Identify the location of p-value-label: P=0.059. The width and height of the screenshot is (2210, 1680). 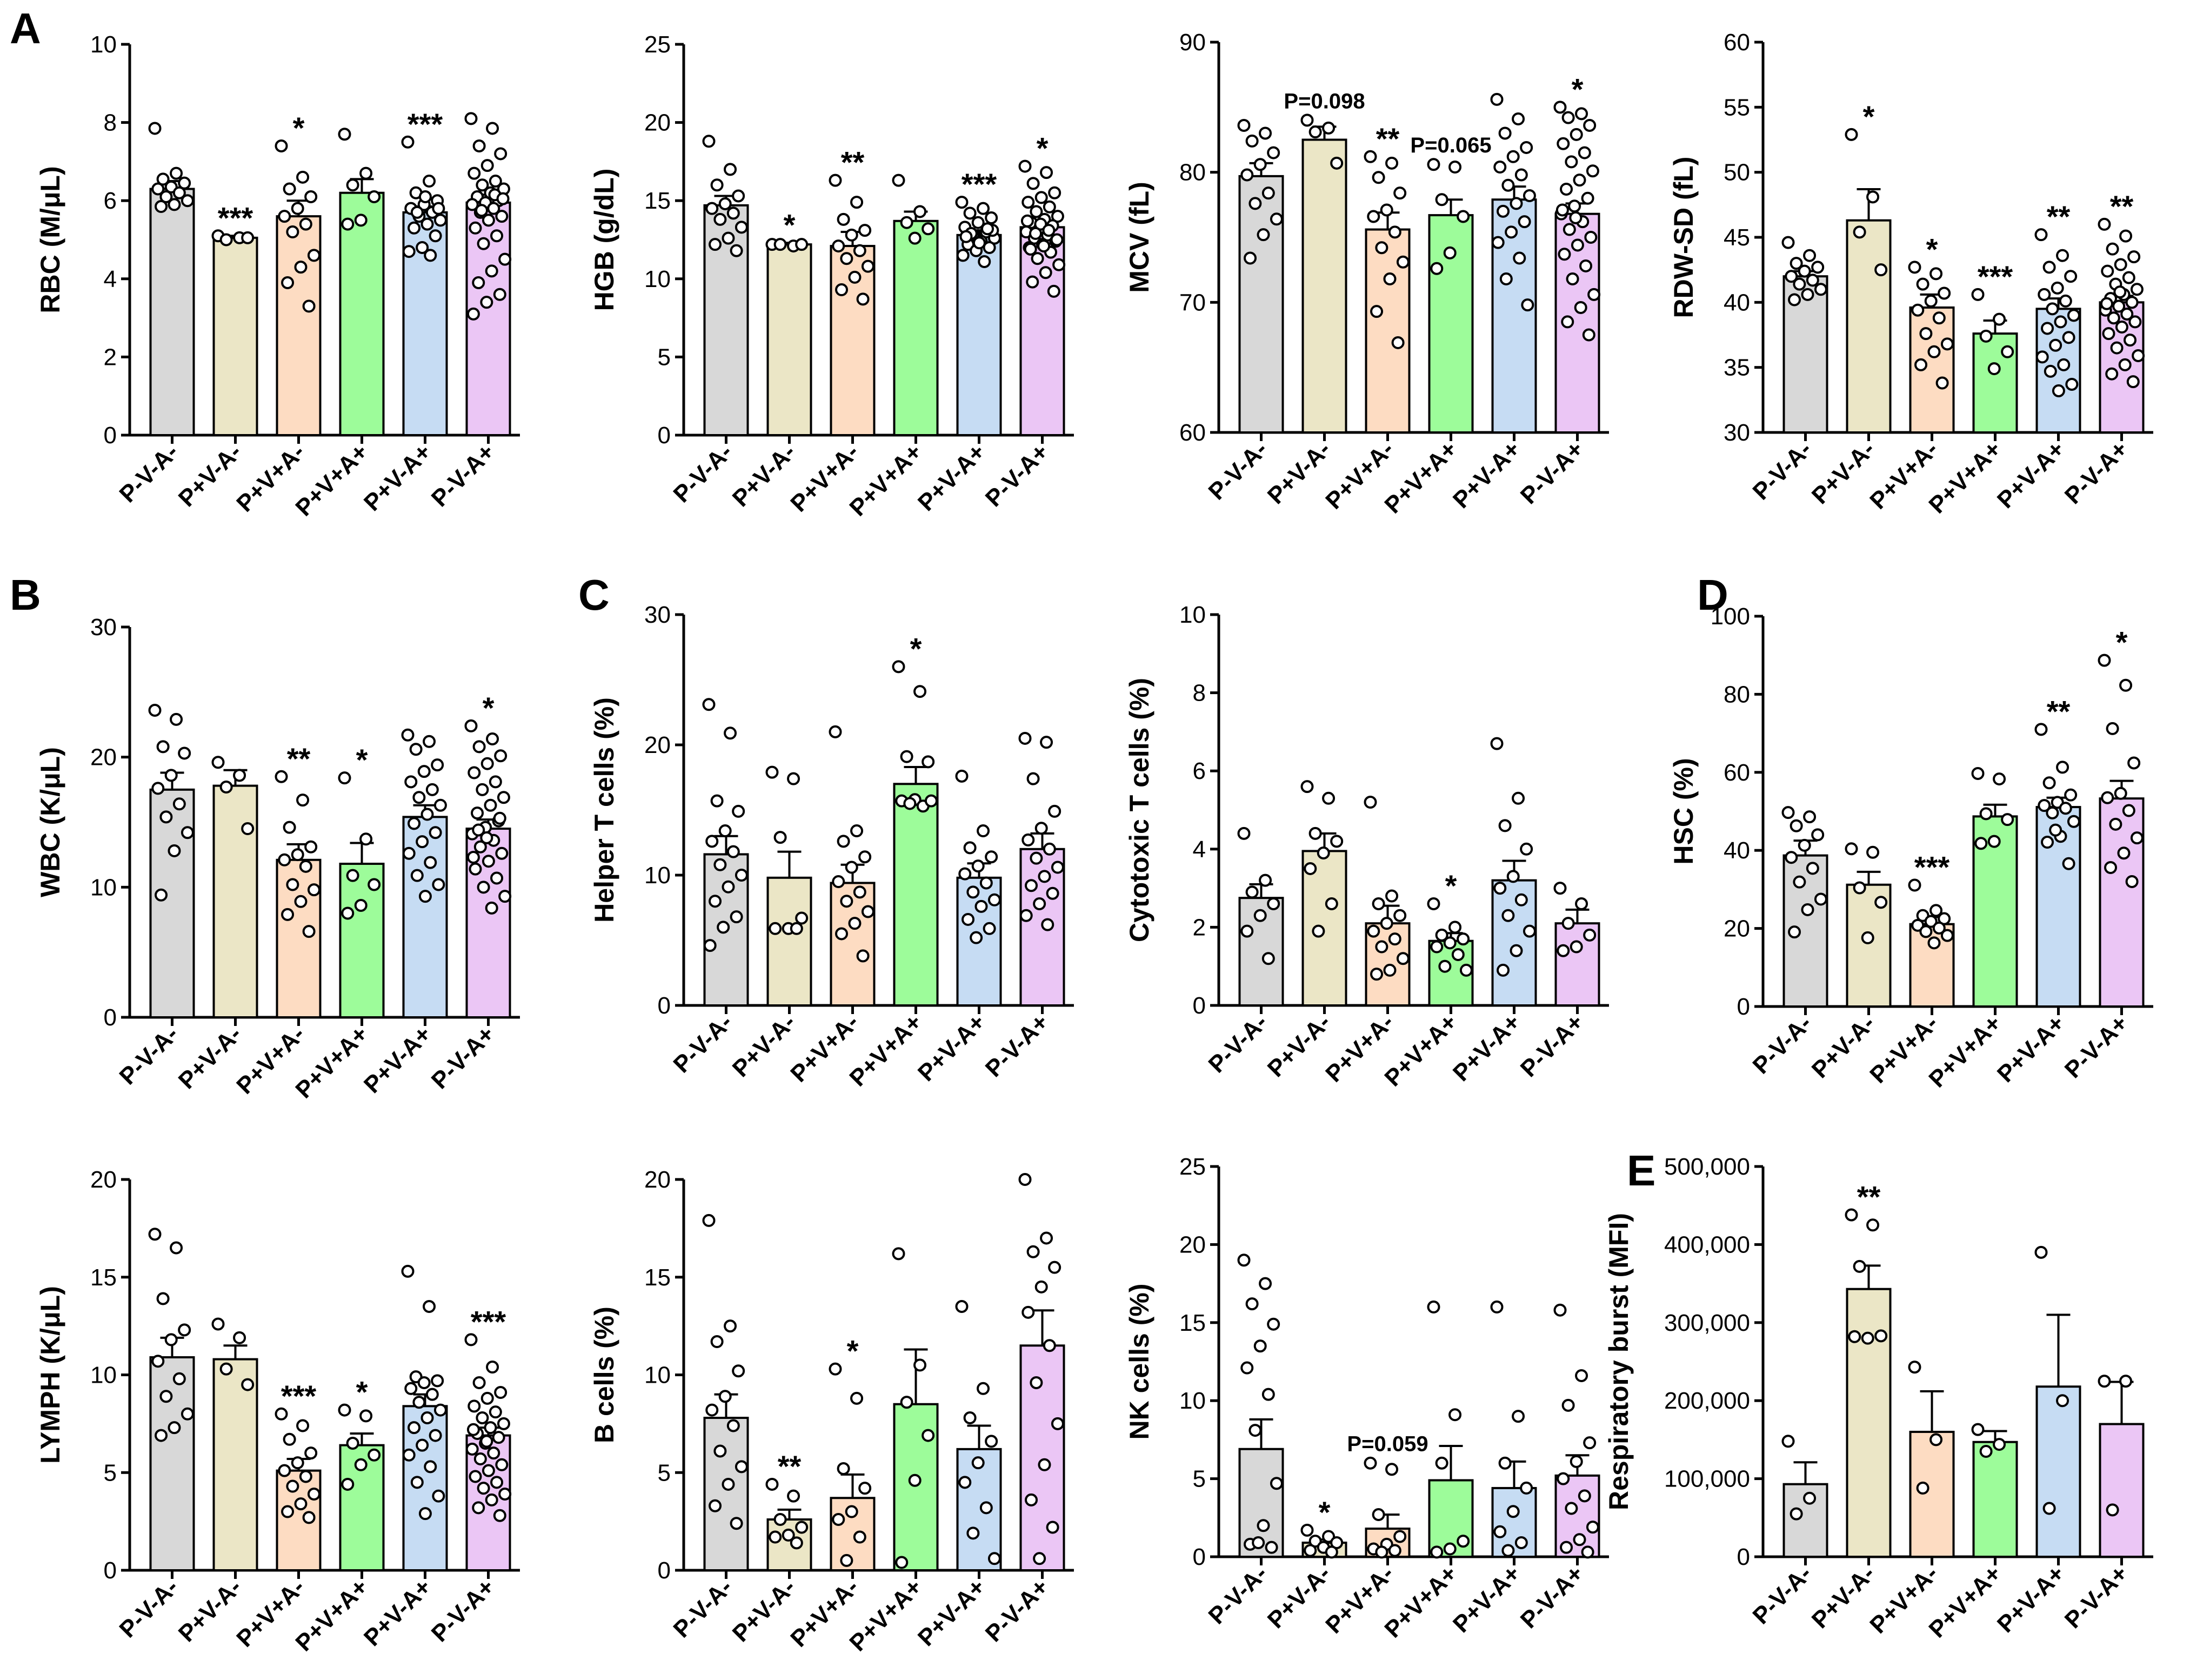
(1388, 1444).